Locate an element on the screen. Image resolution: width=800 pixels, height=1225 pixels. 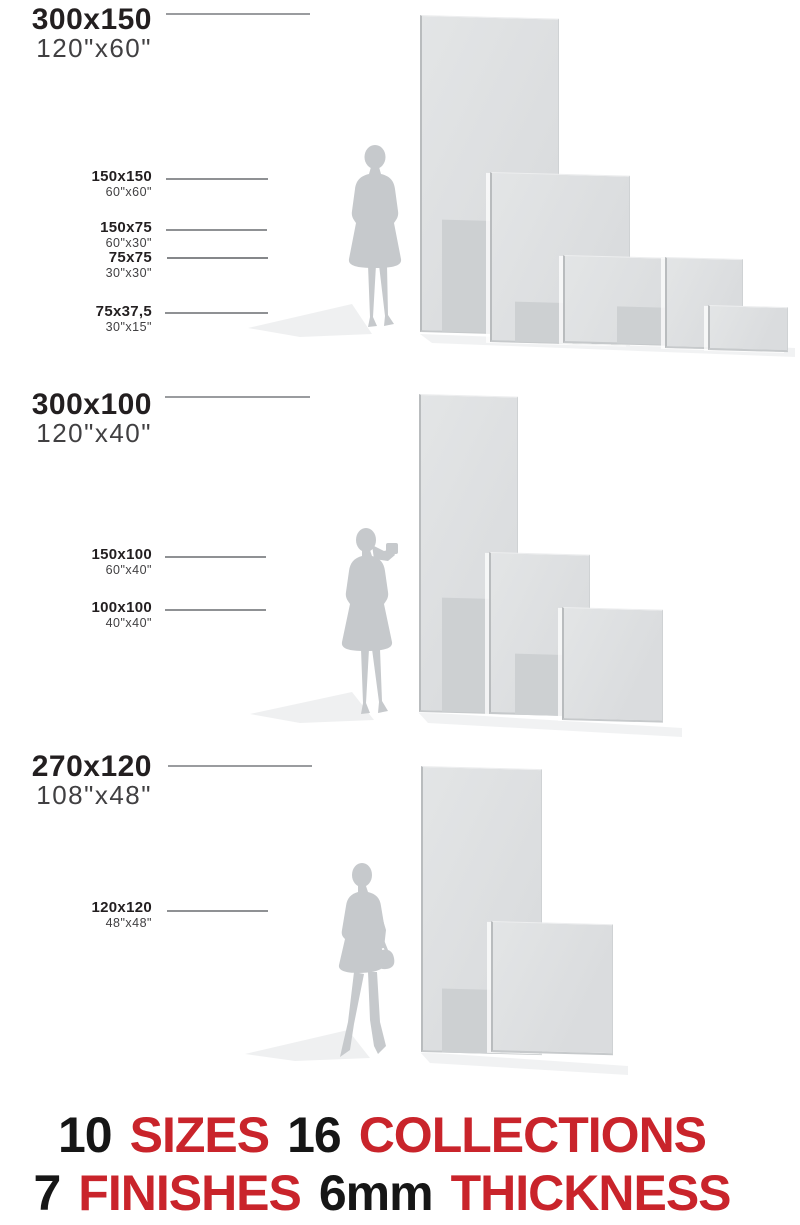
size-label-cm: 150x75 is located at coordinates (126, 227).